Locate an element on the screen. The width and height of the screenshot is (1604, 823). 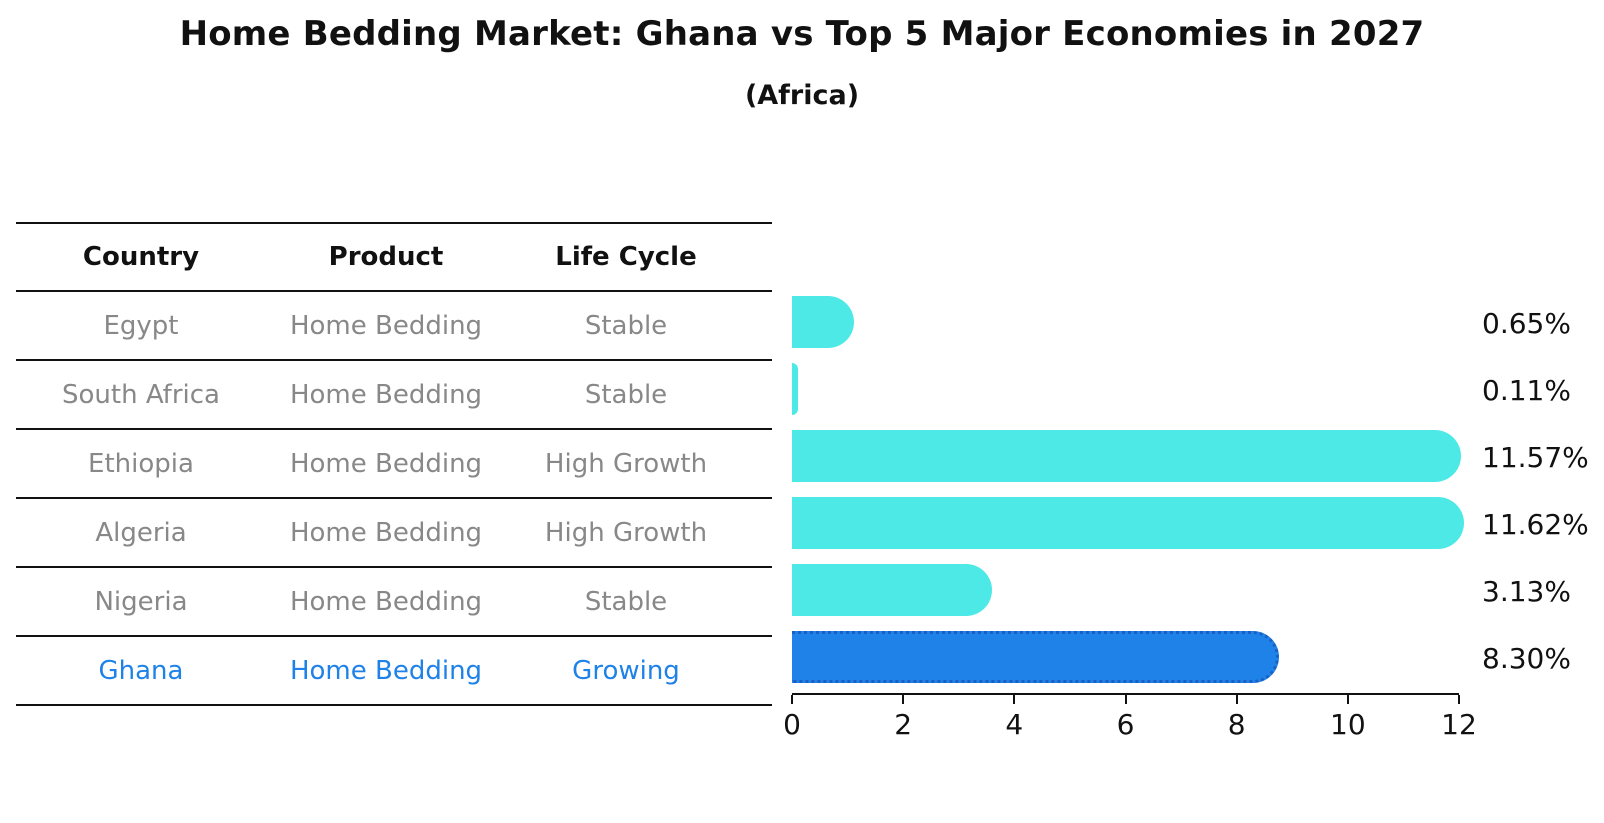
bar-value-label: 0.11% is located at coordinates (1526, 390).